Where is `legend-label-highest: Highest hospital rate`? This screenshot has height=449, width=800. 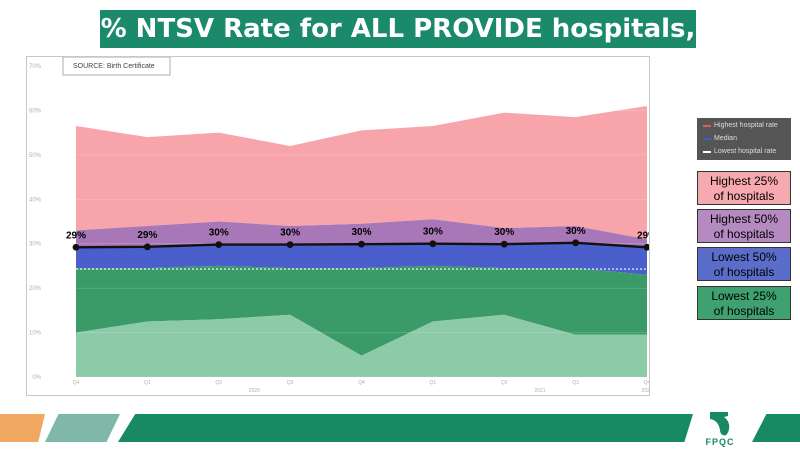
legend-label-highest: Highest hospital rate is located at coordinates (746, 125).